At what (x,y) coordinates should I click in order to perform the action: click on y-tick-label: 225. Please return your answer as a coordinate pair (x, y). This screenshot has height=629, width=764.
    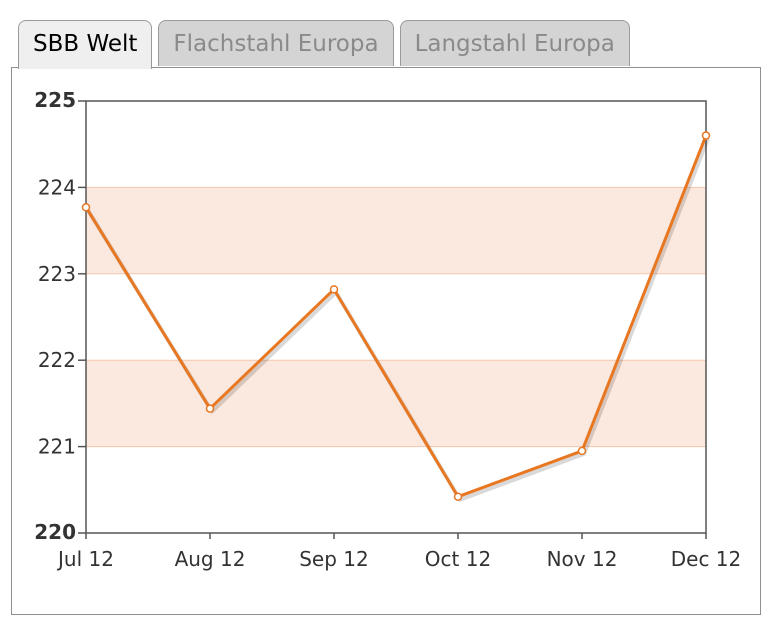
    Looking at the image, I should click on (55, 100).